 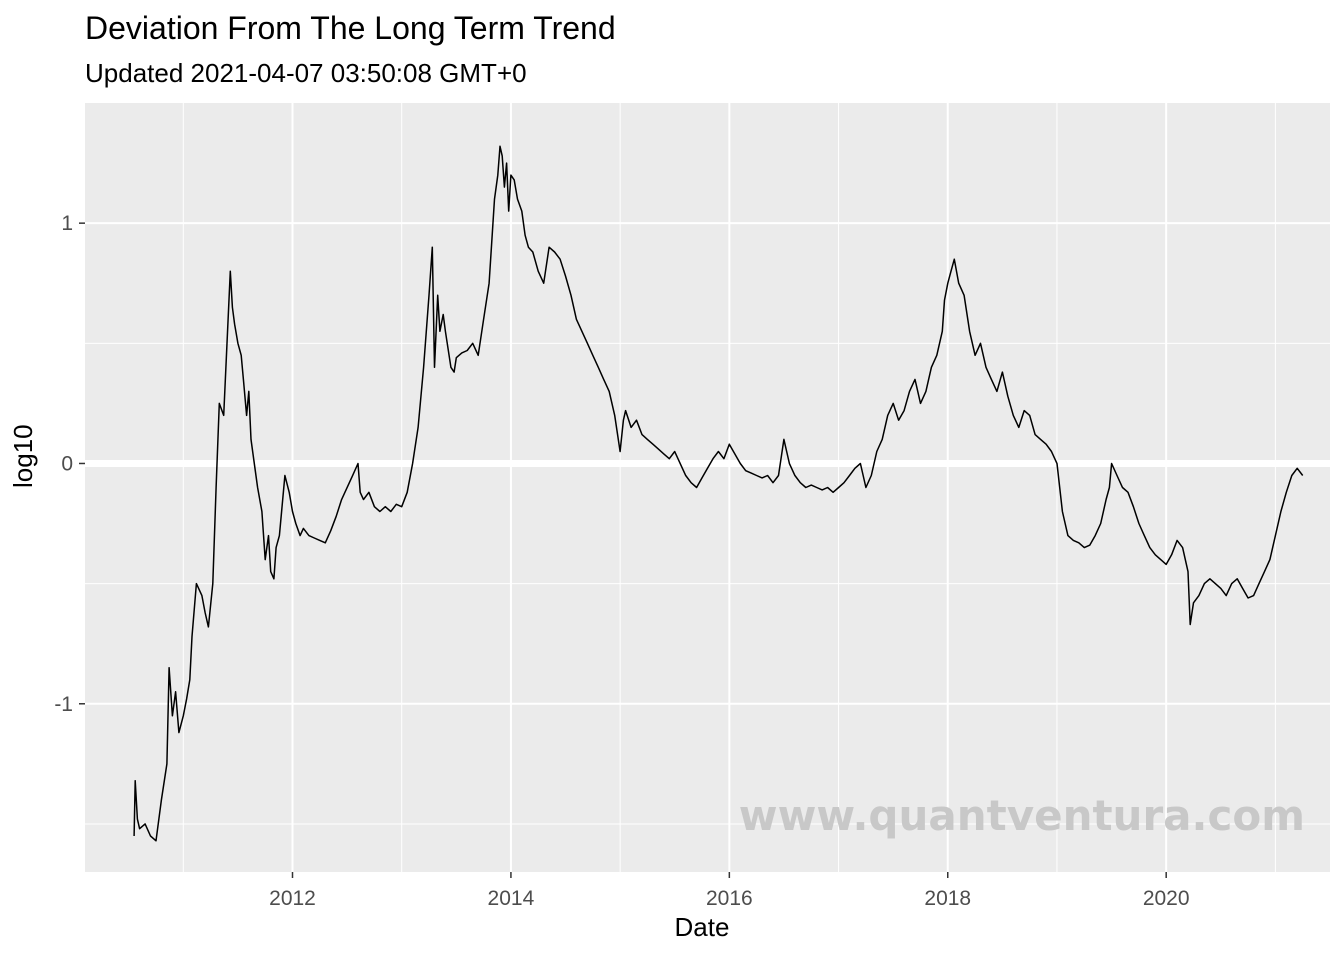 I want to click on x-tick-label: 2020, so click(x=1166, y=898).